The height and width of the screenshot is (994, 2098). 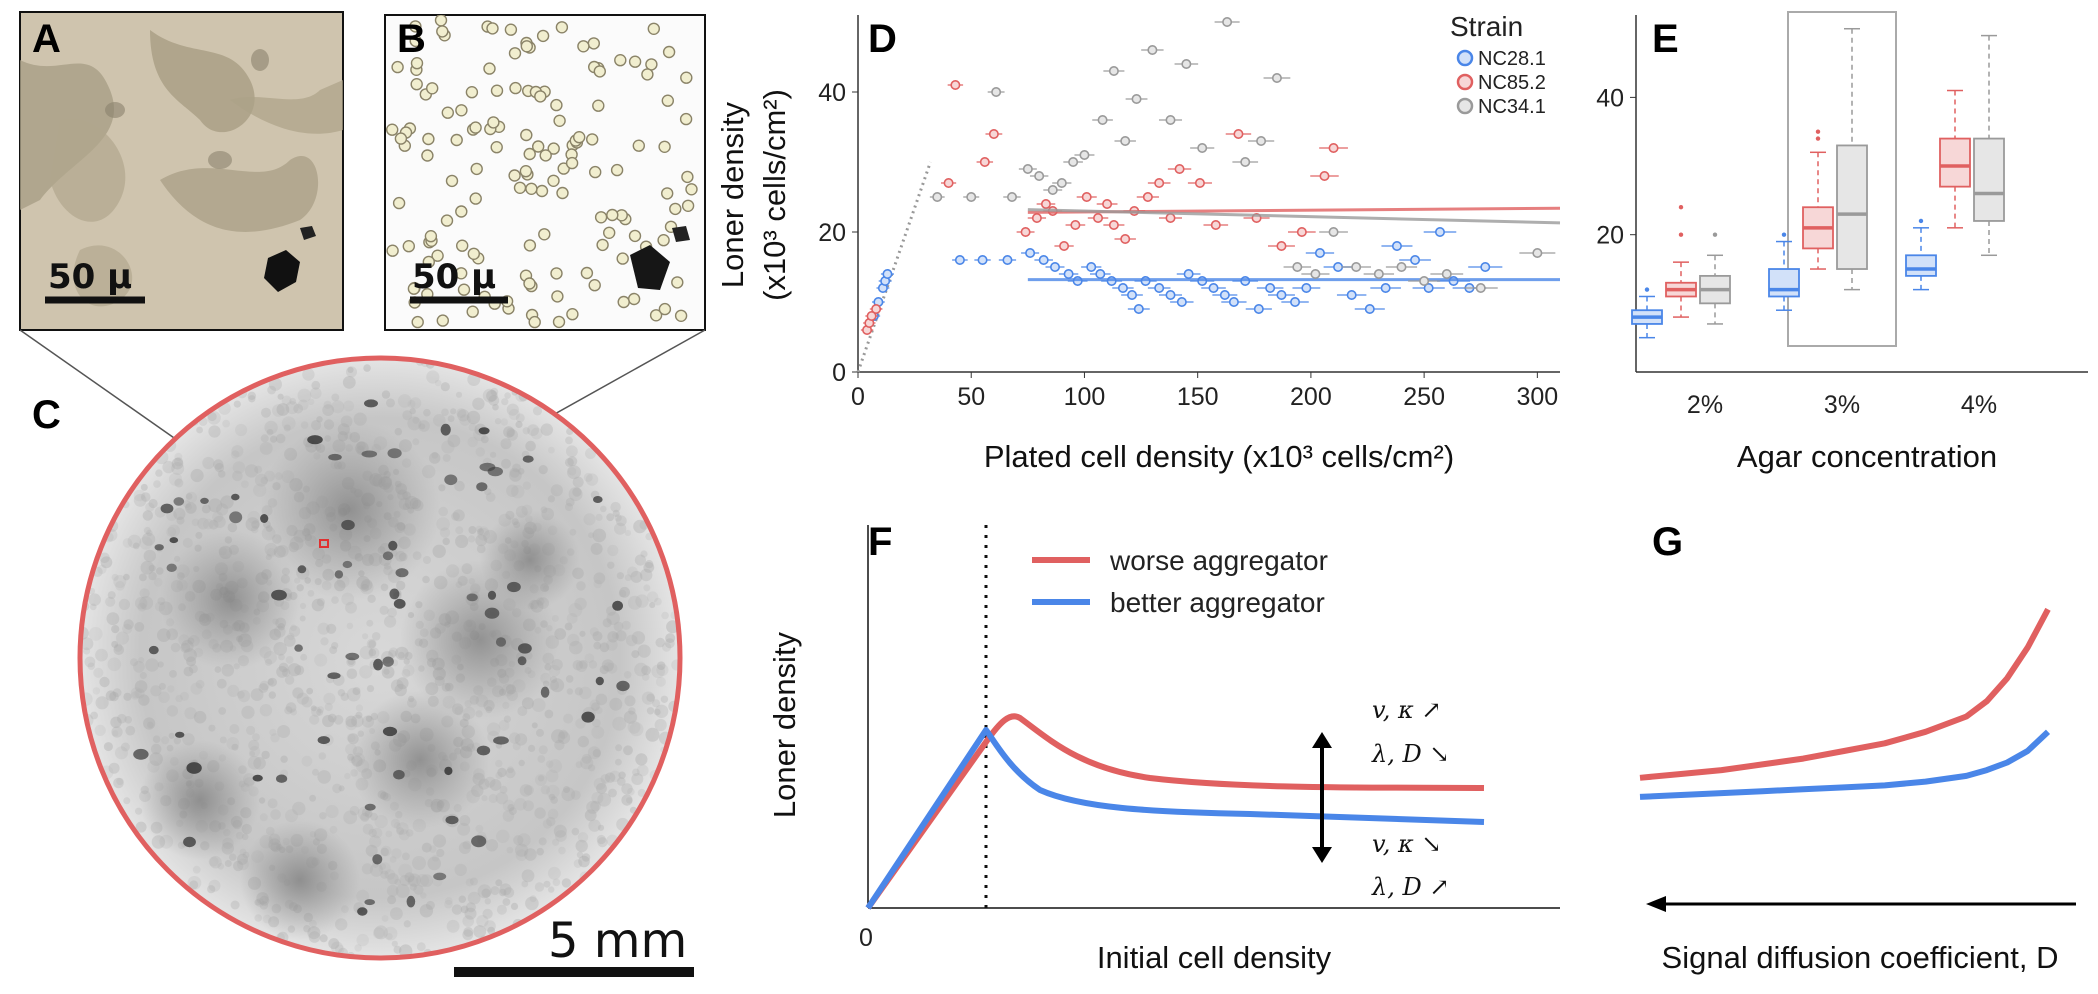 I want to click on x-tick-label: 3%, so click(x=1842, y=405).